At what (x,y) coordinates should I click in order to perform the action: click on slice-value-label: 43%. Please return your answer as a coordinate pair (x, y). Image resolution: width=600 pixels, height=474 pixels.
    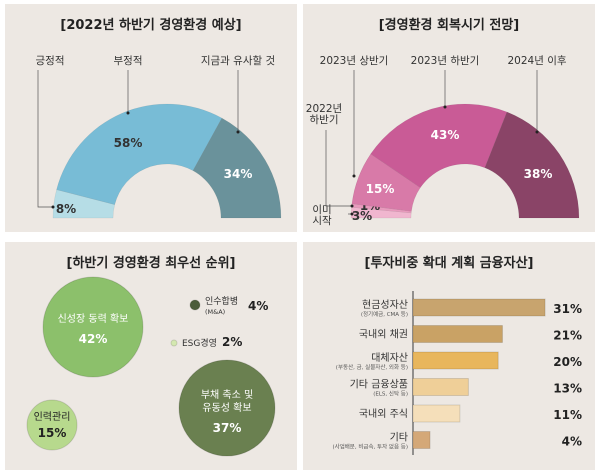
    Looking at the image, I should click on (445, 135).